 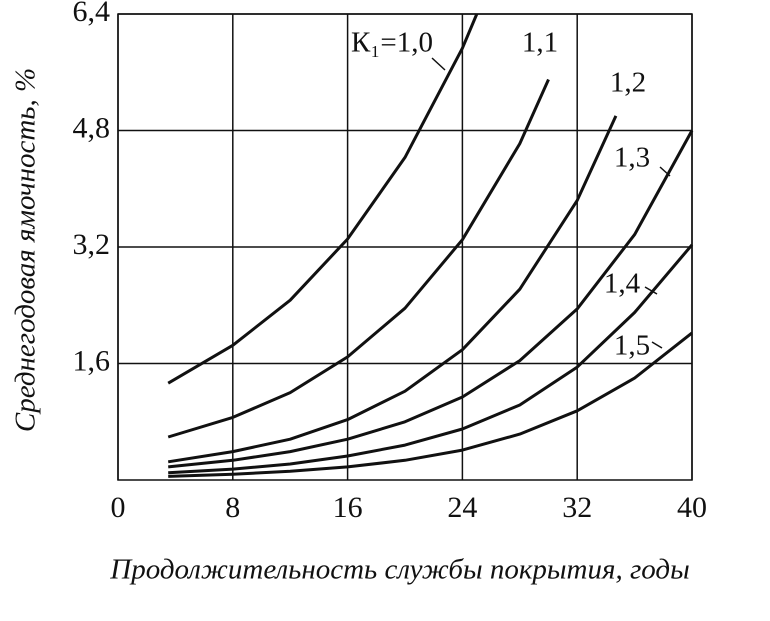 I want to click on y-axis-label: Среднегодовая ямочность, %, so click(x=26, y=250).